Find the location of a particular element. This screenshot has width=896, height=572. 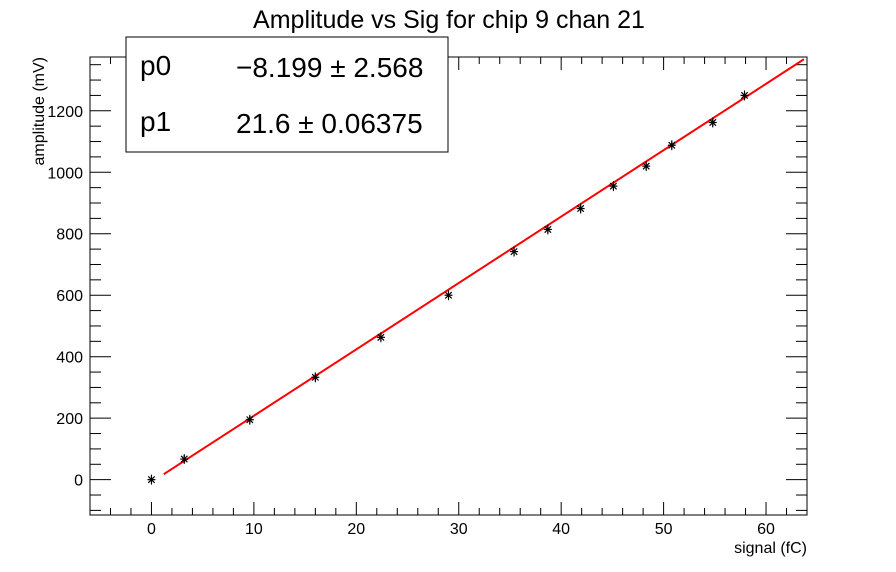

x-tick-label: 0 is located at coordinates (151, 529).